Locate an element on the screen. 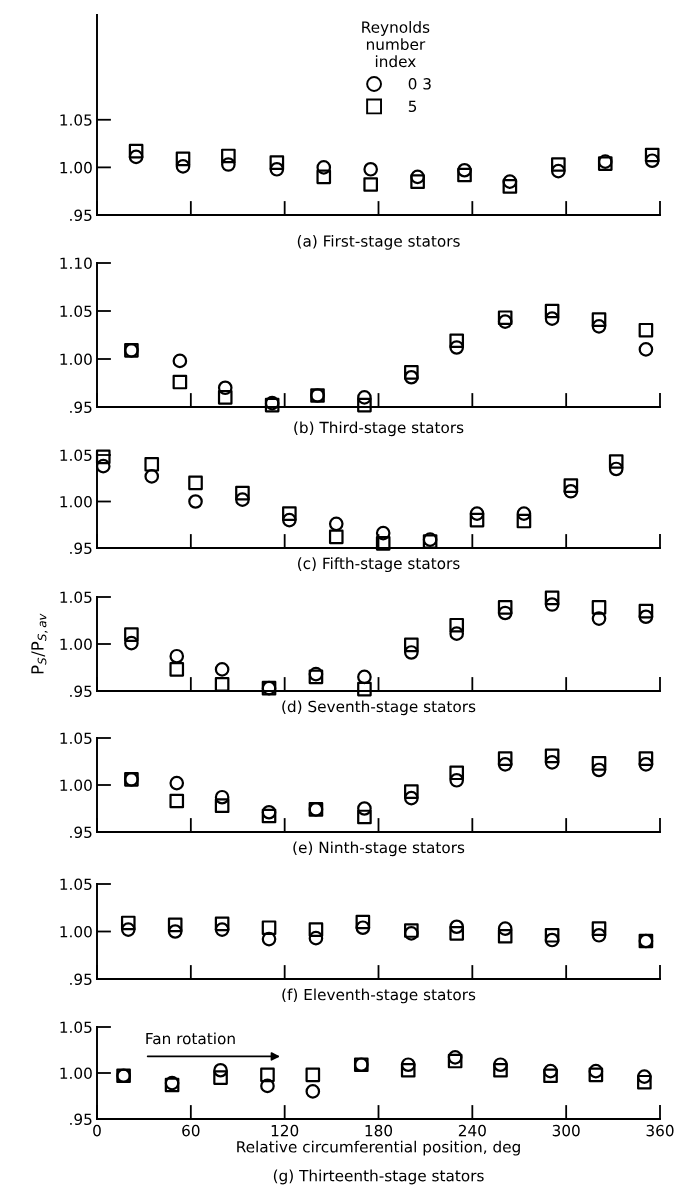 The image size is (680, 1204). x-tick-label: 120 is located at coordinates (285, 1130).